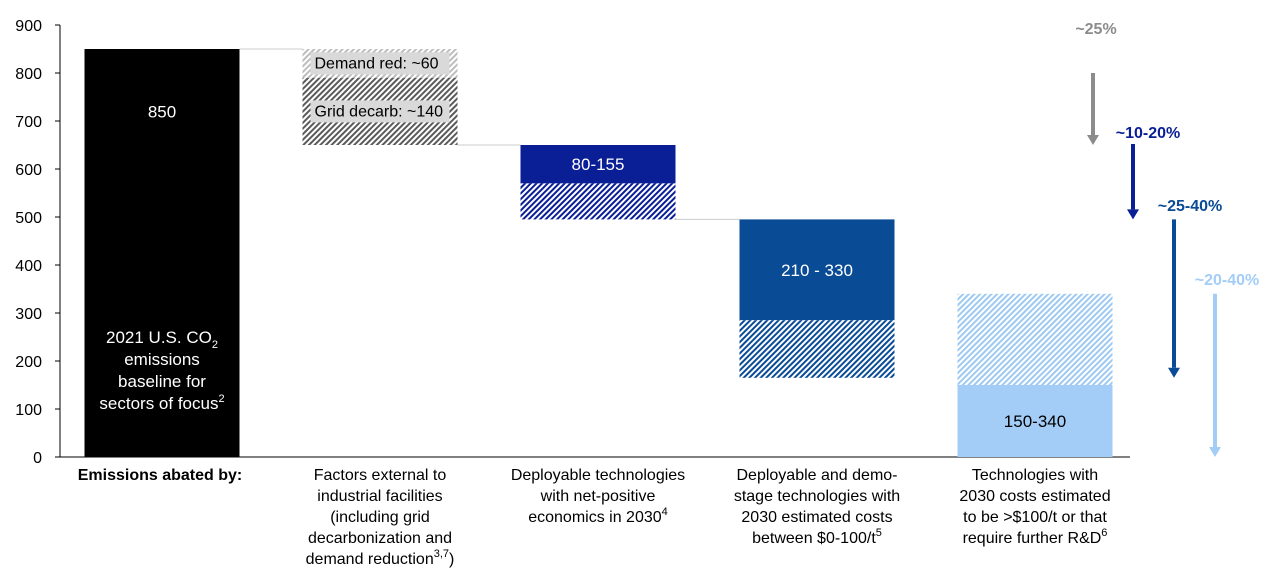 This screenshot has height=575, width=1274. I want to click on connector-lines, so click(489, 134).